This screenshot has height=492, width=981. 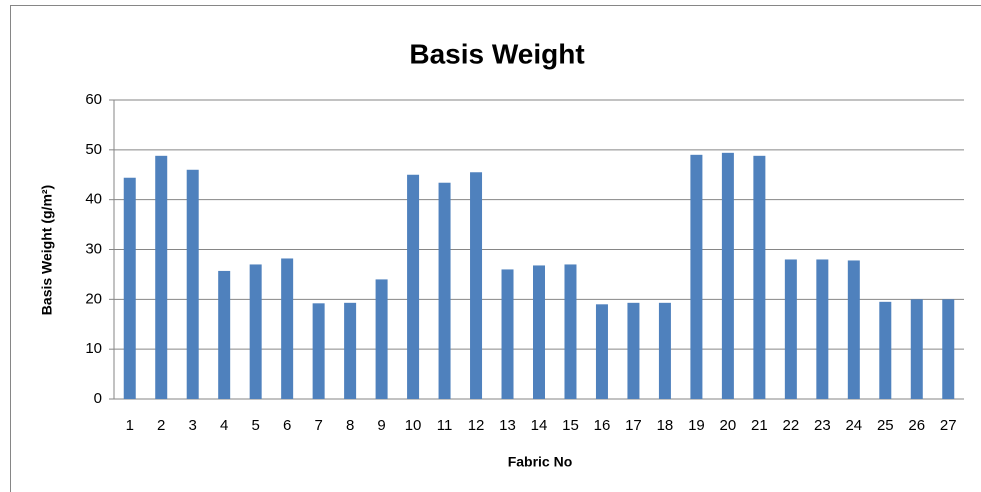 What do you see at coordinates (916, 425) in the screenshot?
I see `x-tick-label: 26` at bounding box center [916, 425].